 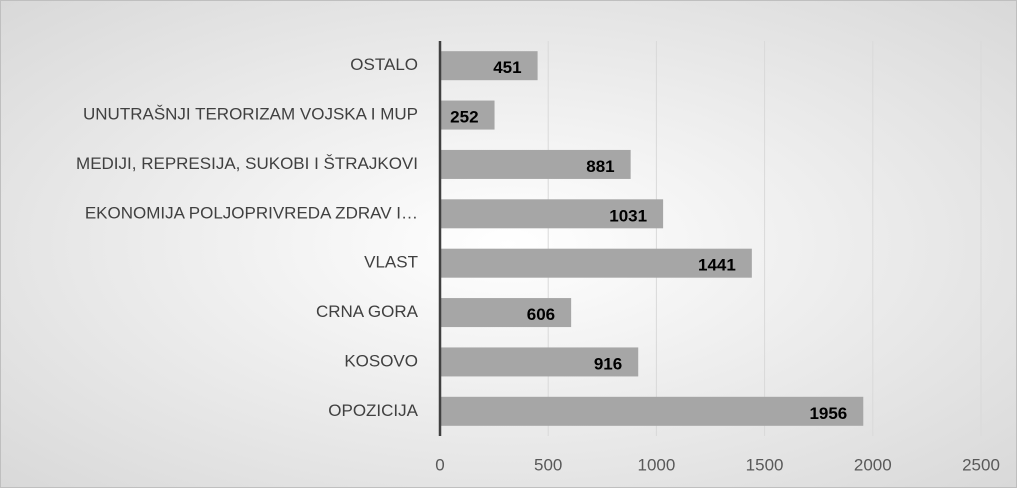 I want to click on x-tick-label: 0, so click(x=439, y=464).